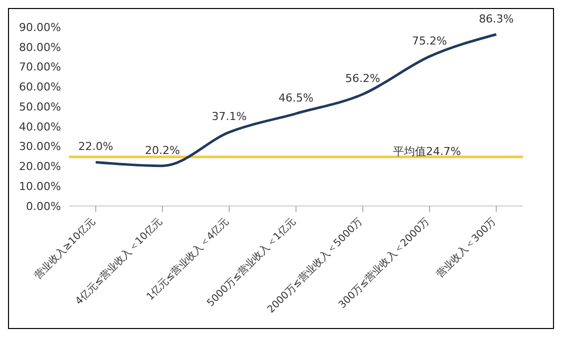  What do you see at coordinates (40, 27) in the screenshot?
I see `y-tick-label: 90.00%` at bounding box center [40, 27].